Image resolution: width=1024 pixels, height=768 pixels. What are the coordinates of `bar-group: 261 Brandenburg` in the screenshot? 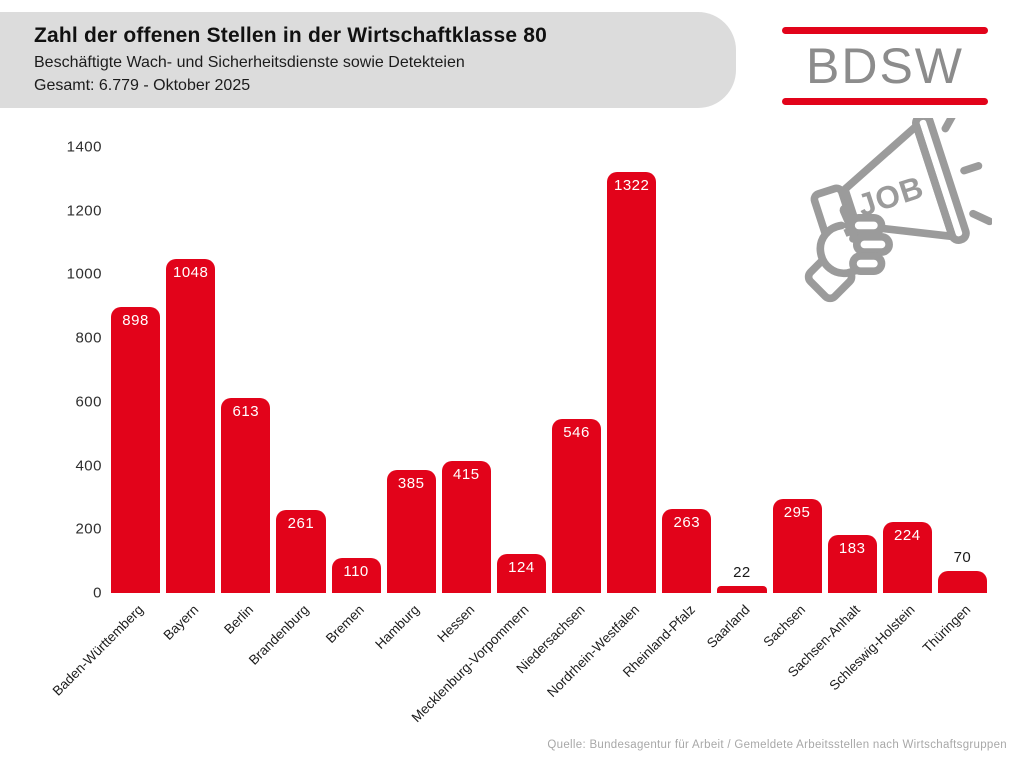 It's located at (286, 407).